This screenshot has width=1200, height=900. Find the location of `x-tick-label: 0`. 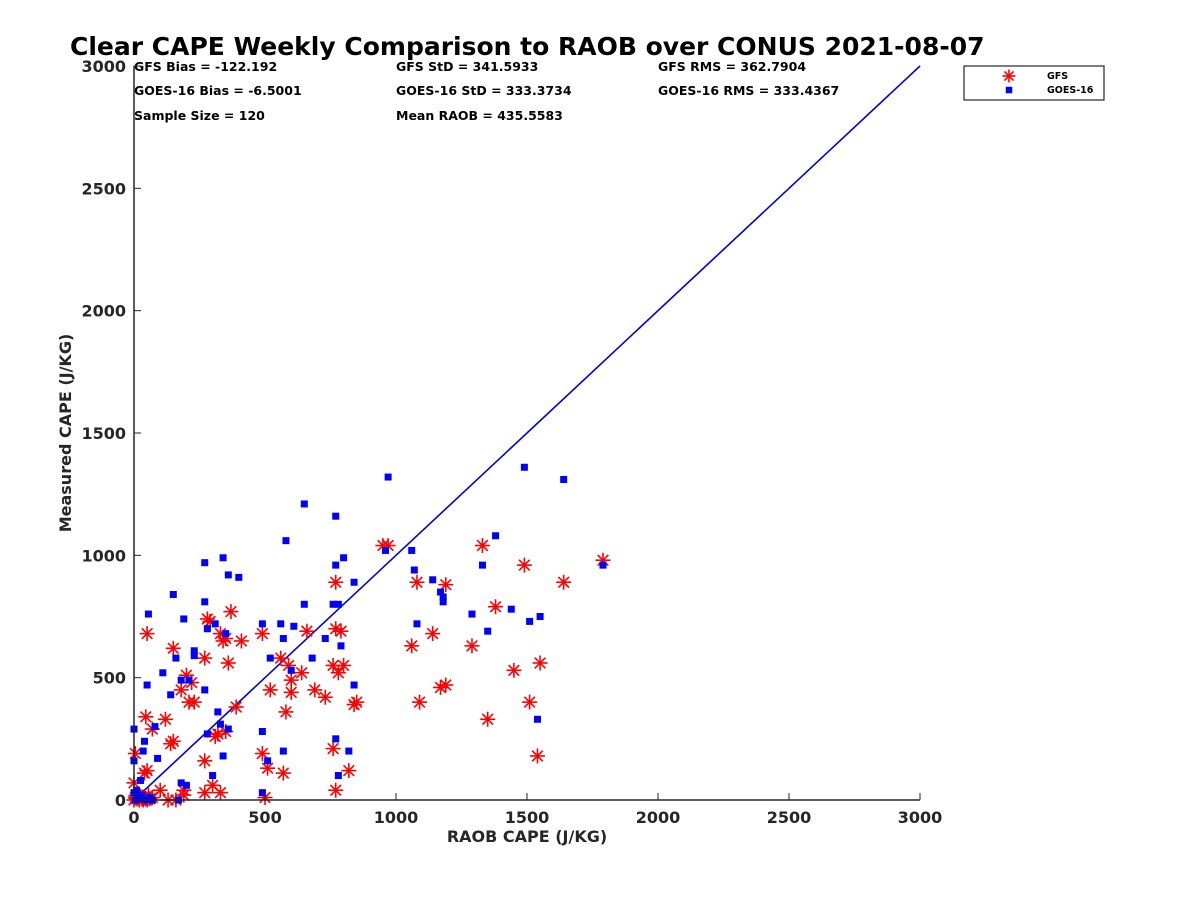

x-tick-label: 0 is located at coordinates (133, 817).